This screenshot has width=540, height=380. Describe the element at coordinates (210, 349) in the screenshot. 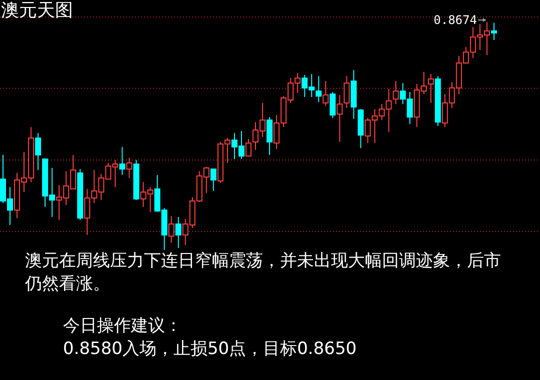

I see `text: 0.8580入场，止损50点，目标0.8650` at that location.